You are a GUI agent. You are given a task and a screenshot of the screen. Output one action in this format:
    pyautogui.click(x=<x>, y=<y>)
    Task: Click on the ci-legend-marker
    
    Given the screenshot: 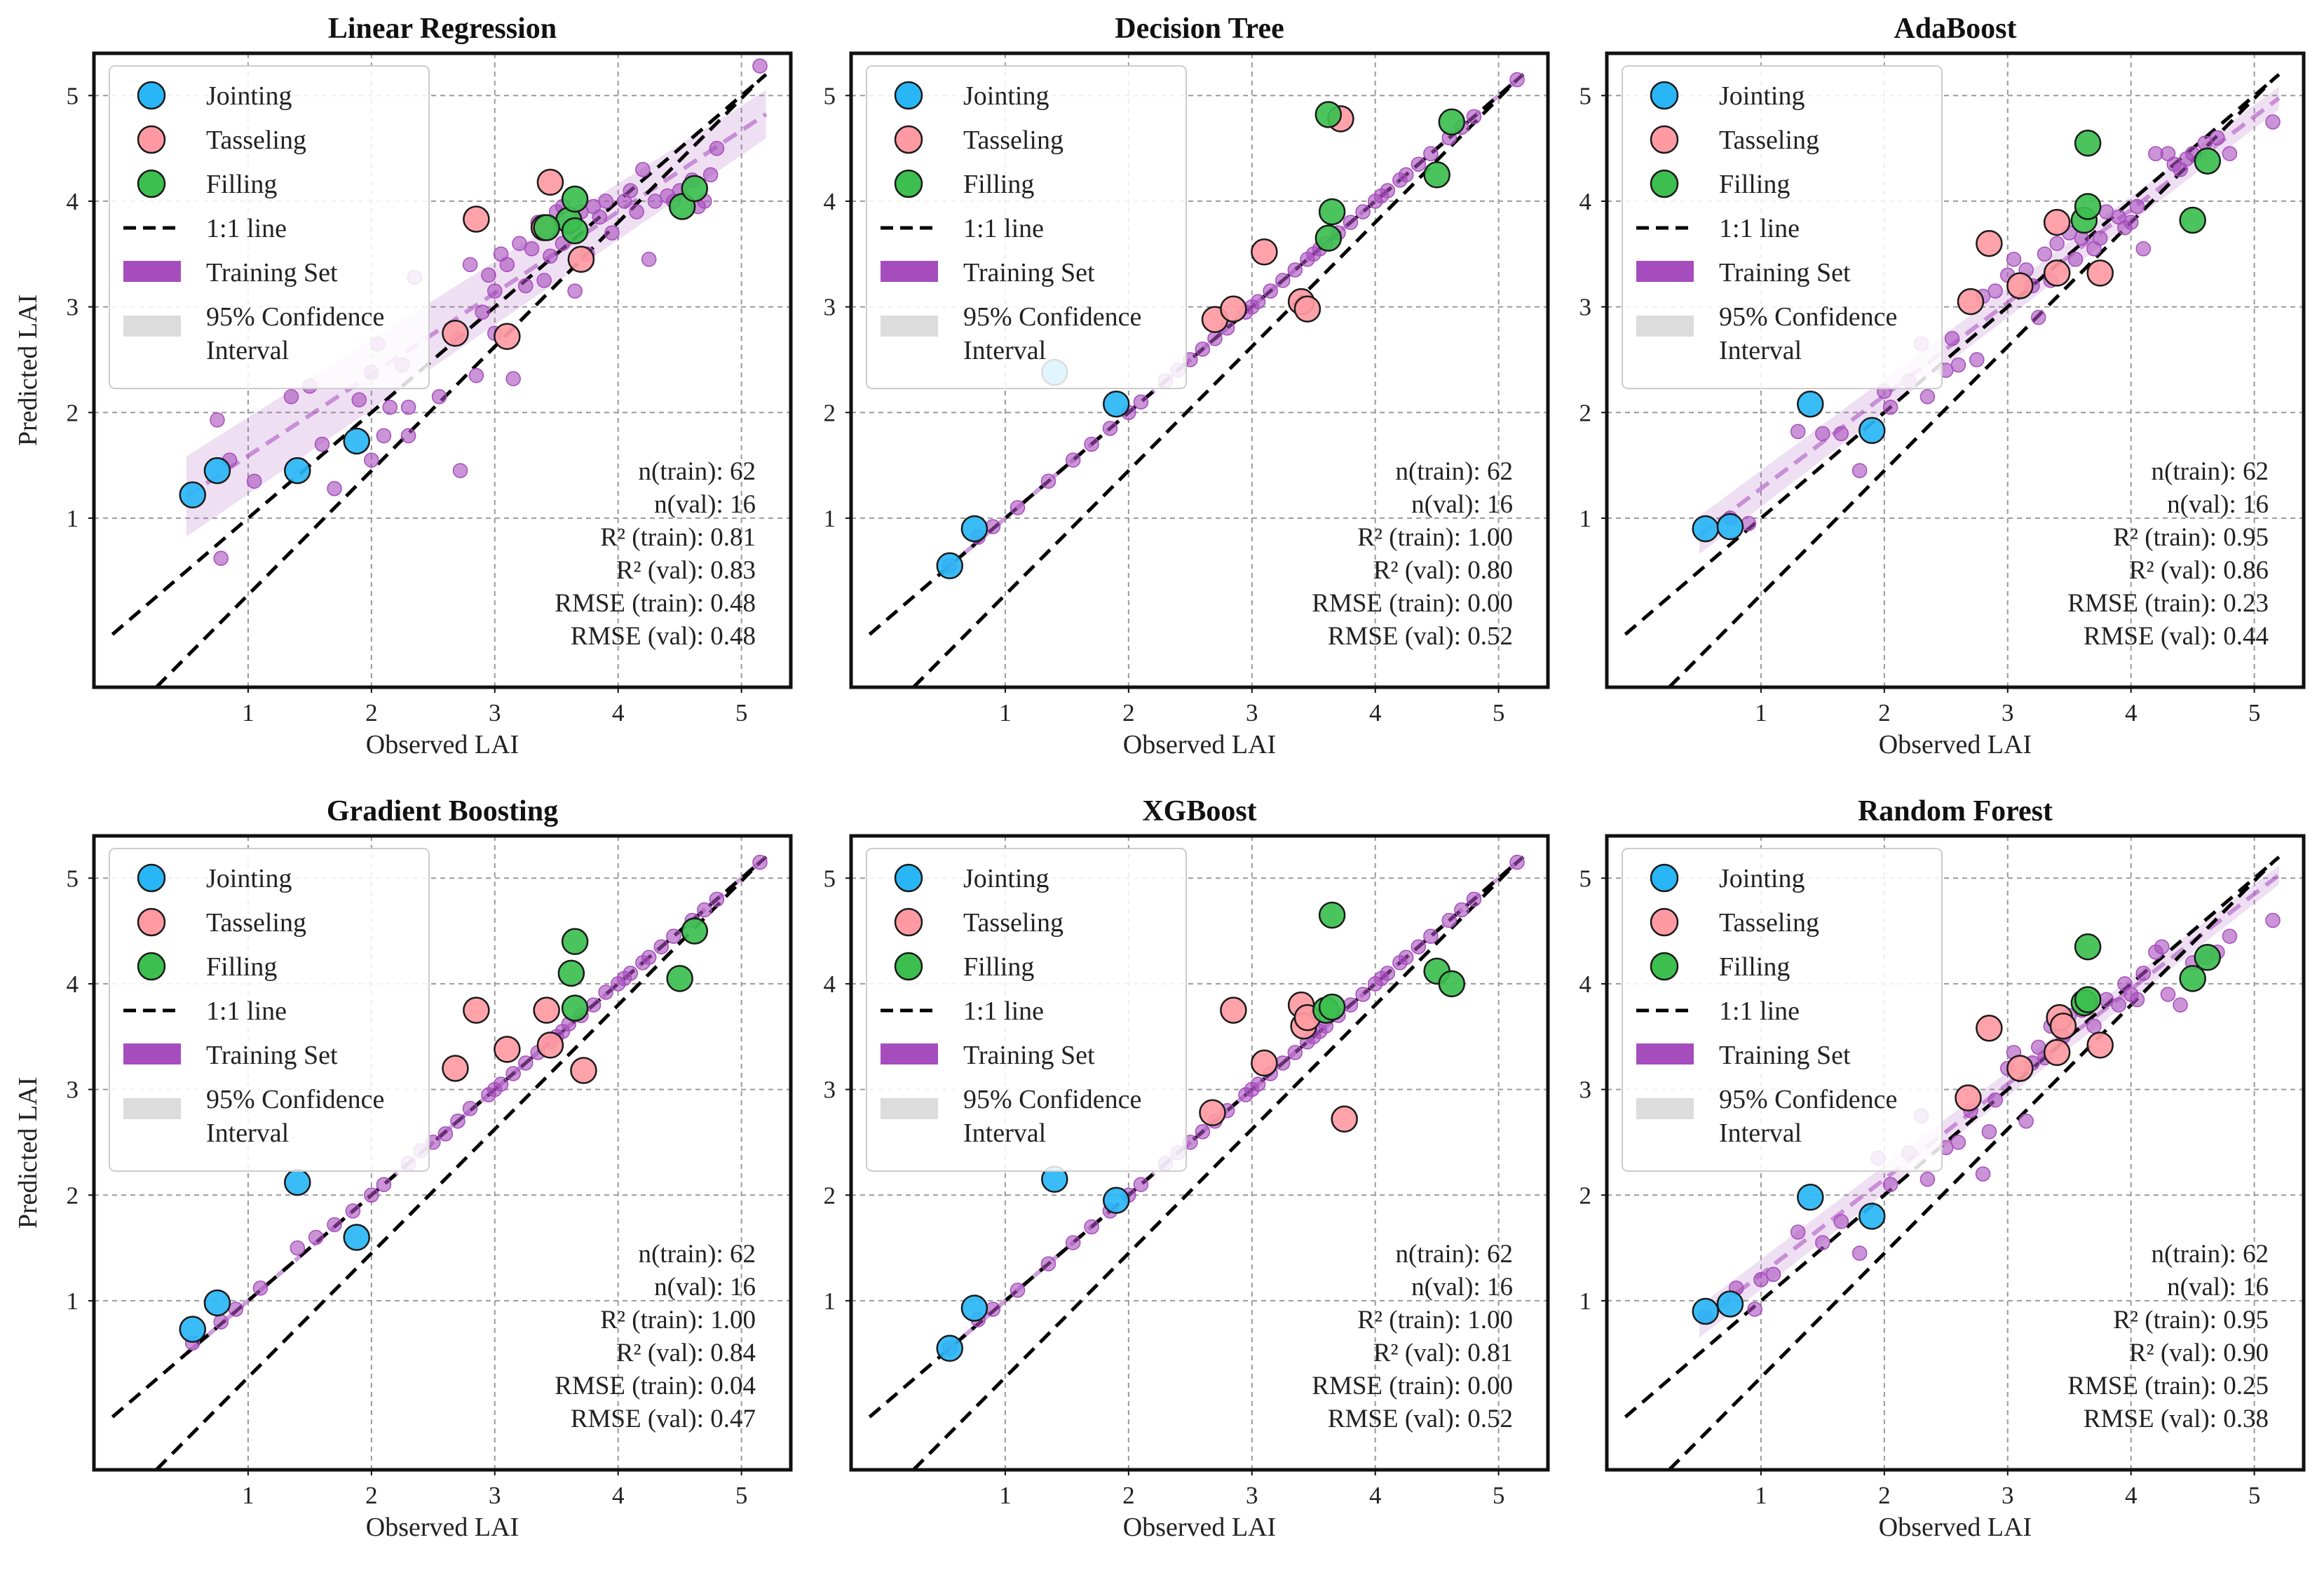 What is the action you would take?
    pyautogui.click(x=909, y=1108)
    